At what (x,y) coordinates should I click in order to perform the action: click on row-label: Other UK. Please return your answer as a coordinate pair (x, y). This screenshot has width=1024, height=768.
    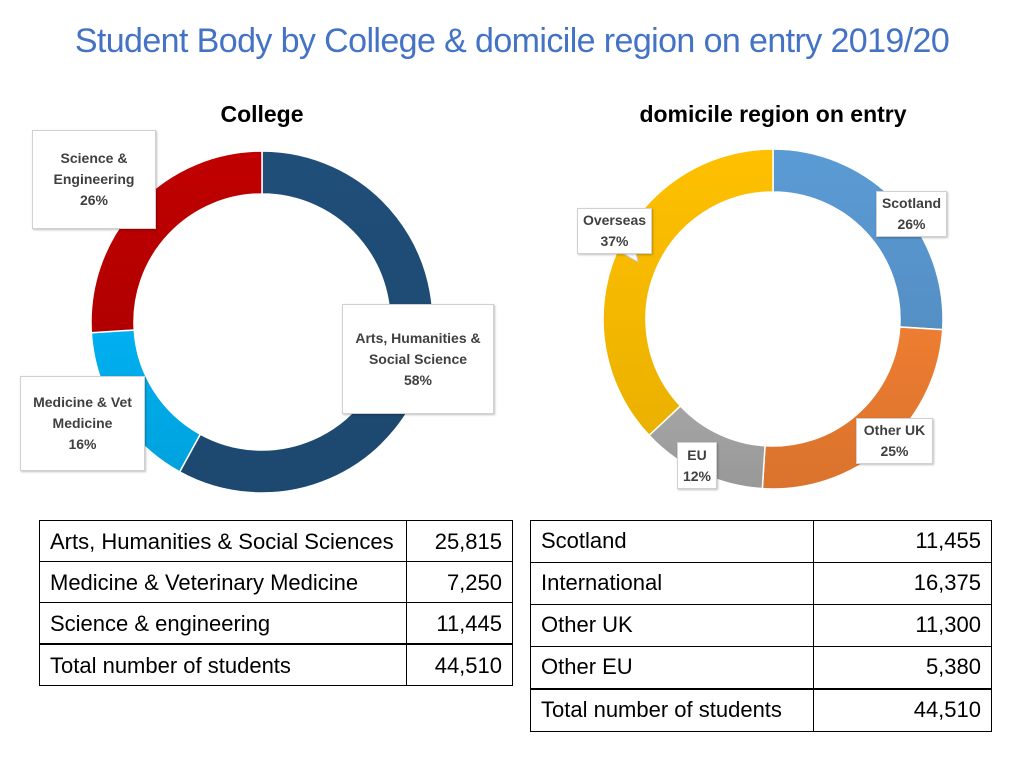
    Looking at the image, I should click on (672, 625).